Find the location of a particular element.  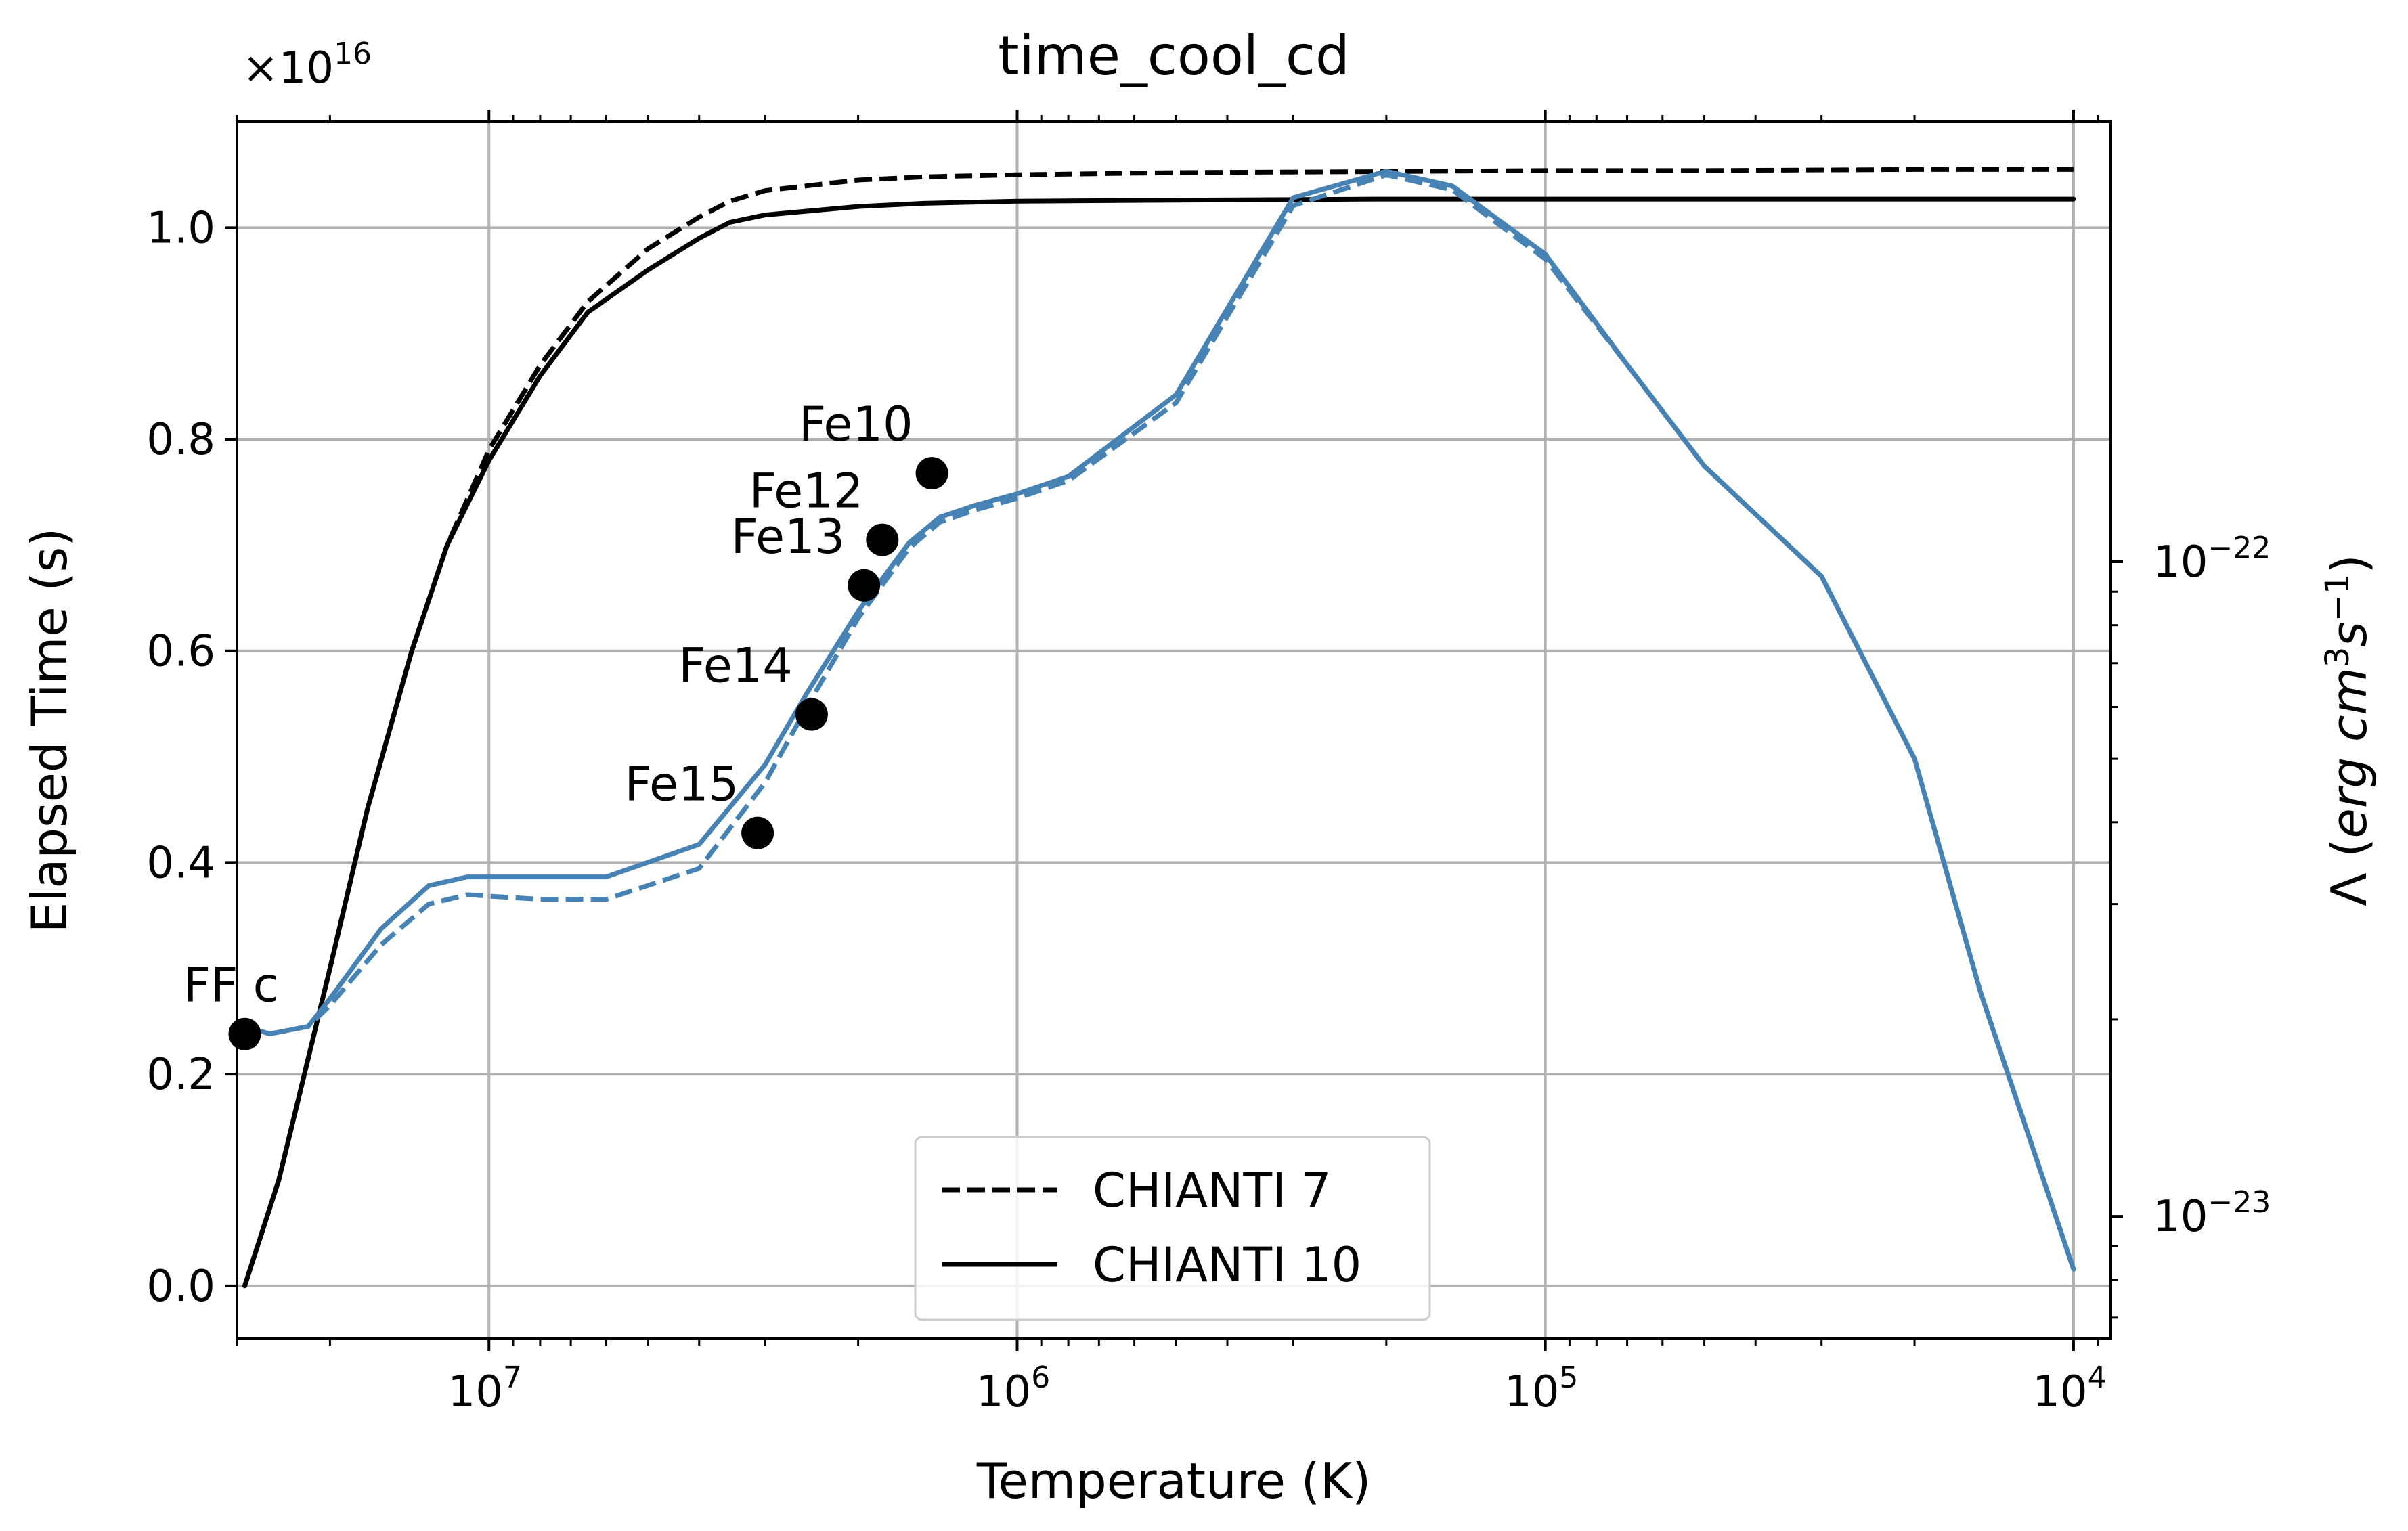

y-tick-label: 0.4 is located at coordinates (181, 863).